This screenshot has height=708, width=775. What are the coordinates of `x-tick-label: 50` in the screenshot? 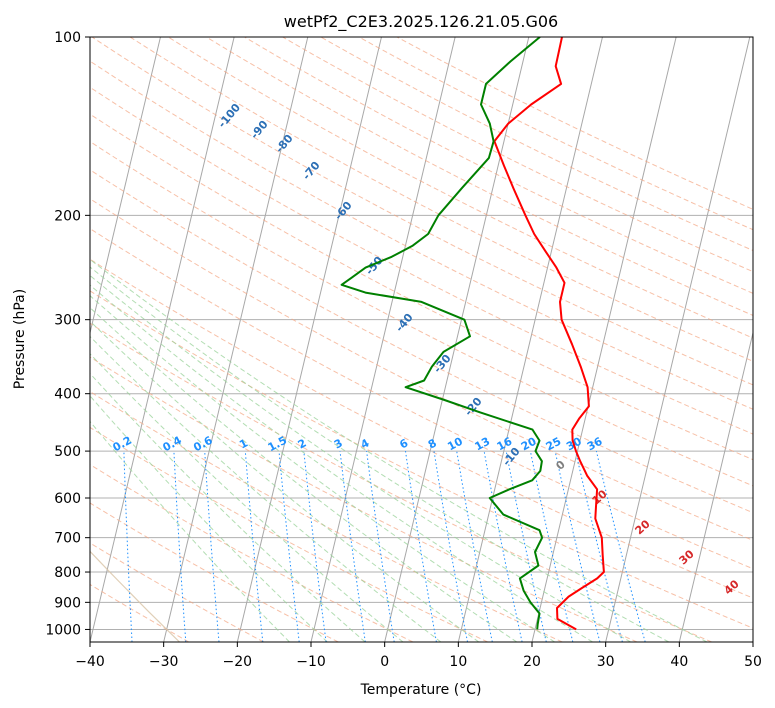 It's located at (753, 662).